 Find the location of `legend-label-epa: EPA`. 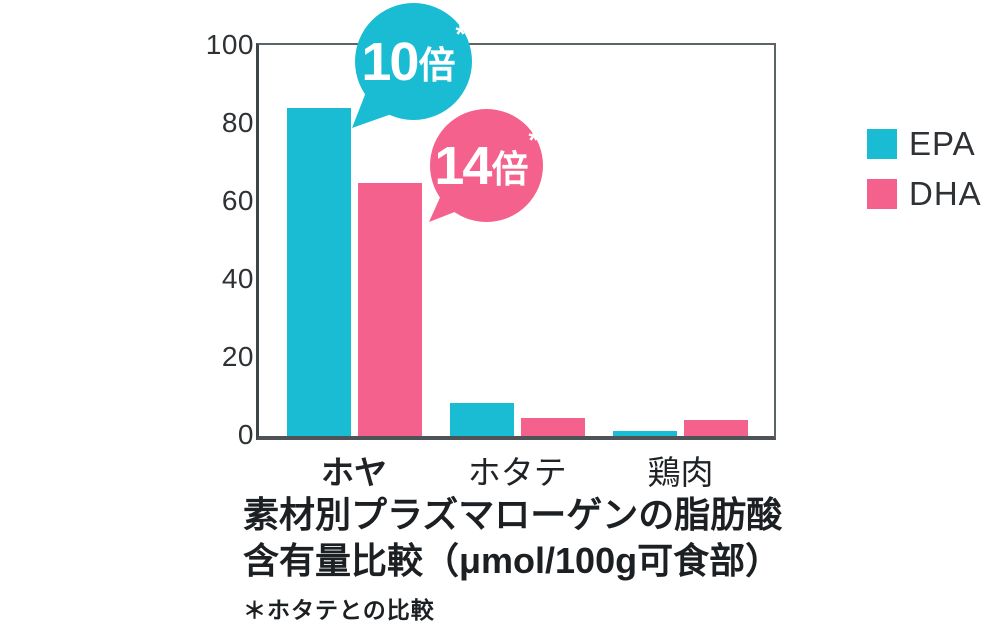

legend-label-epa: EPA is located at coordinates (942, 143).